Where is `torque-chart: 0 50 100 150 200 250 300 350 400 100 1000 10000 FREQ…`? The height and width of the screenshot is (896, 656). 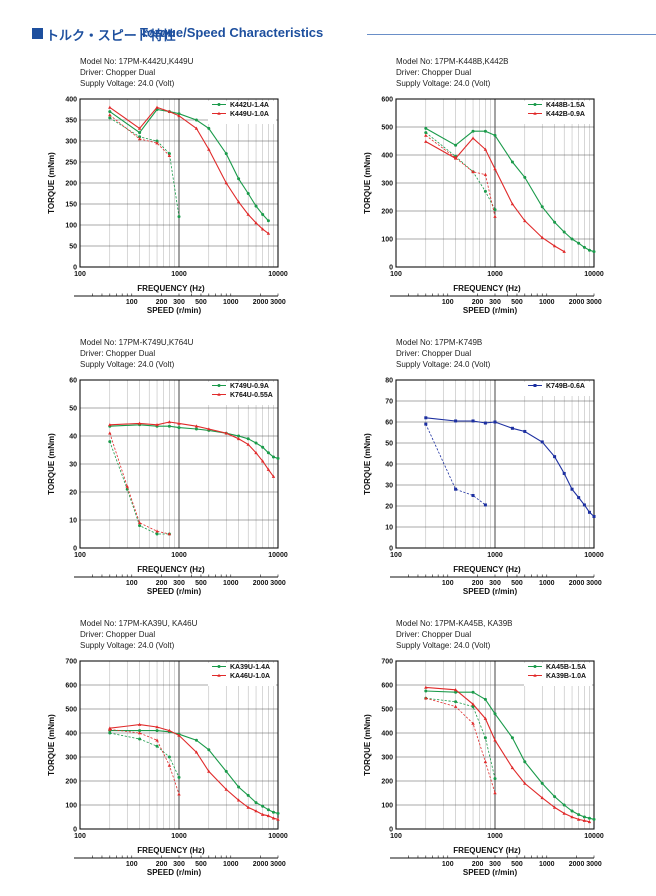
torque-chart: 0 50 100 150 200 250 300 350 400 100 1000 10000 FREQ… is located at coordinates (167, 206).